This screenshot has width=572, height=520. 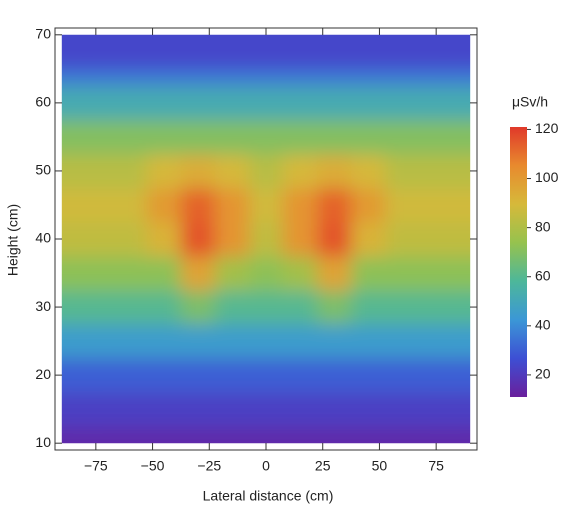 I want to click on x-tick-label: −50, so click(x=153, y=466).